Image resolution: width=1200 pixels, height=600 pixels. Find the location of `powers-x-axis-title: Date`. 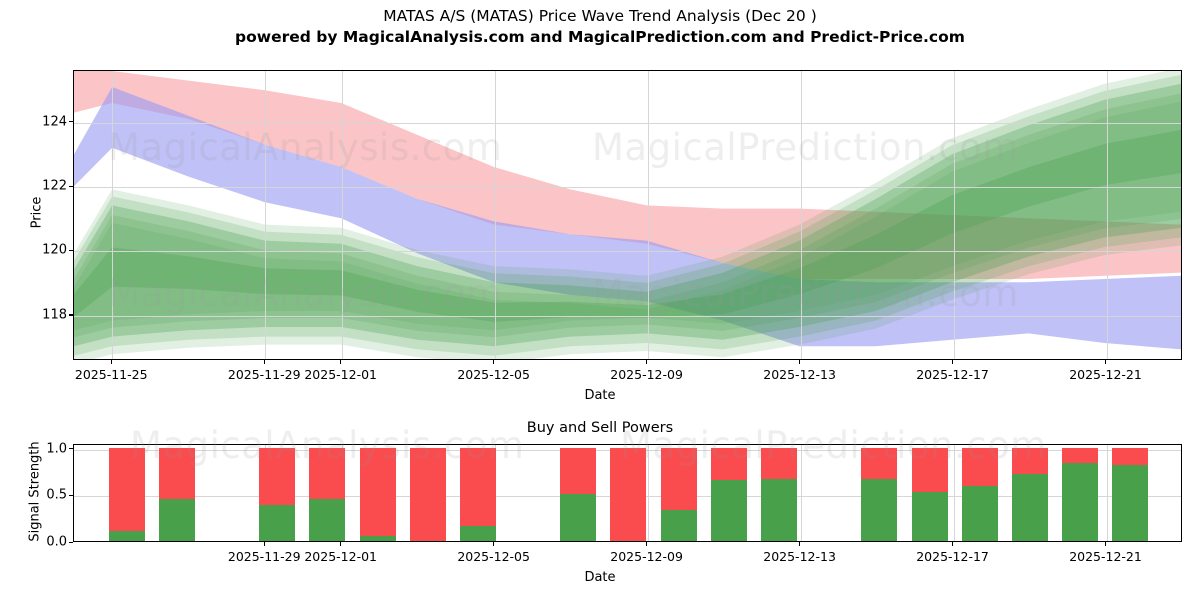

powers-x-axis-title: Date is located at coordinates (600, 577).